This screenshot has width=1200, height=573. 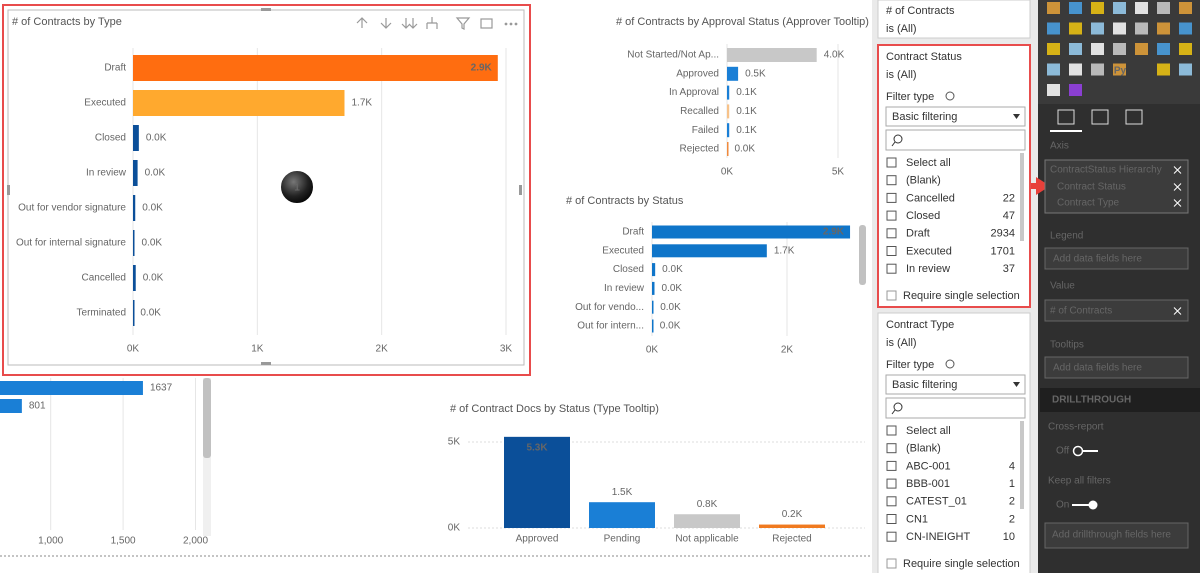 I want to click on filter-item: BBB-001, so click(x=928, y=484).